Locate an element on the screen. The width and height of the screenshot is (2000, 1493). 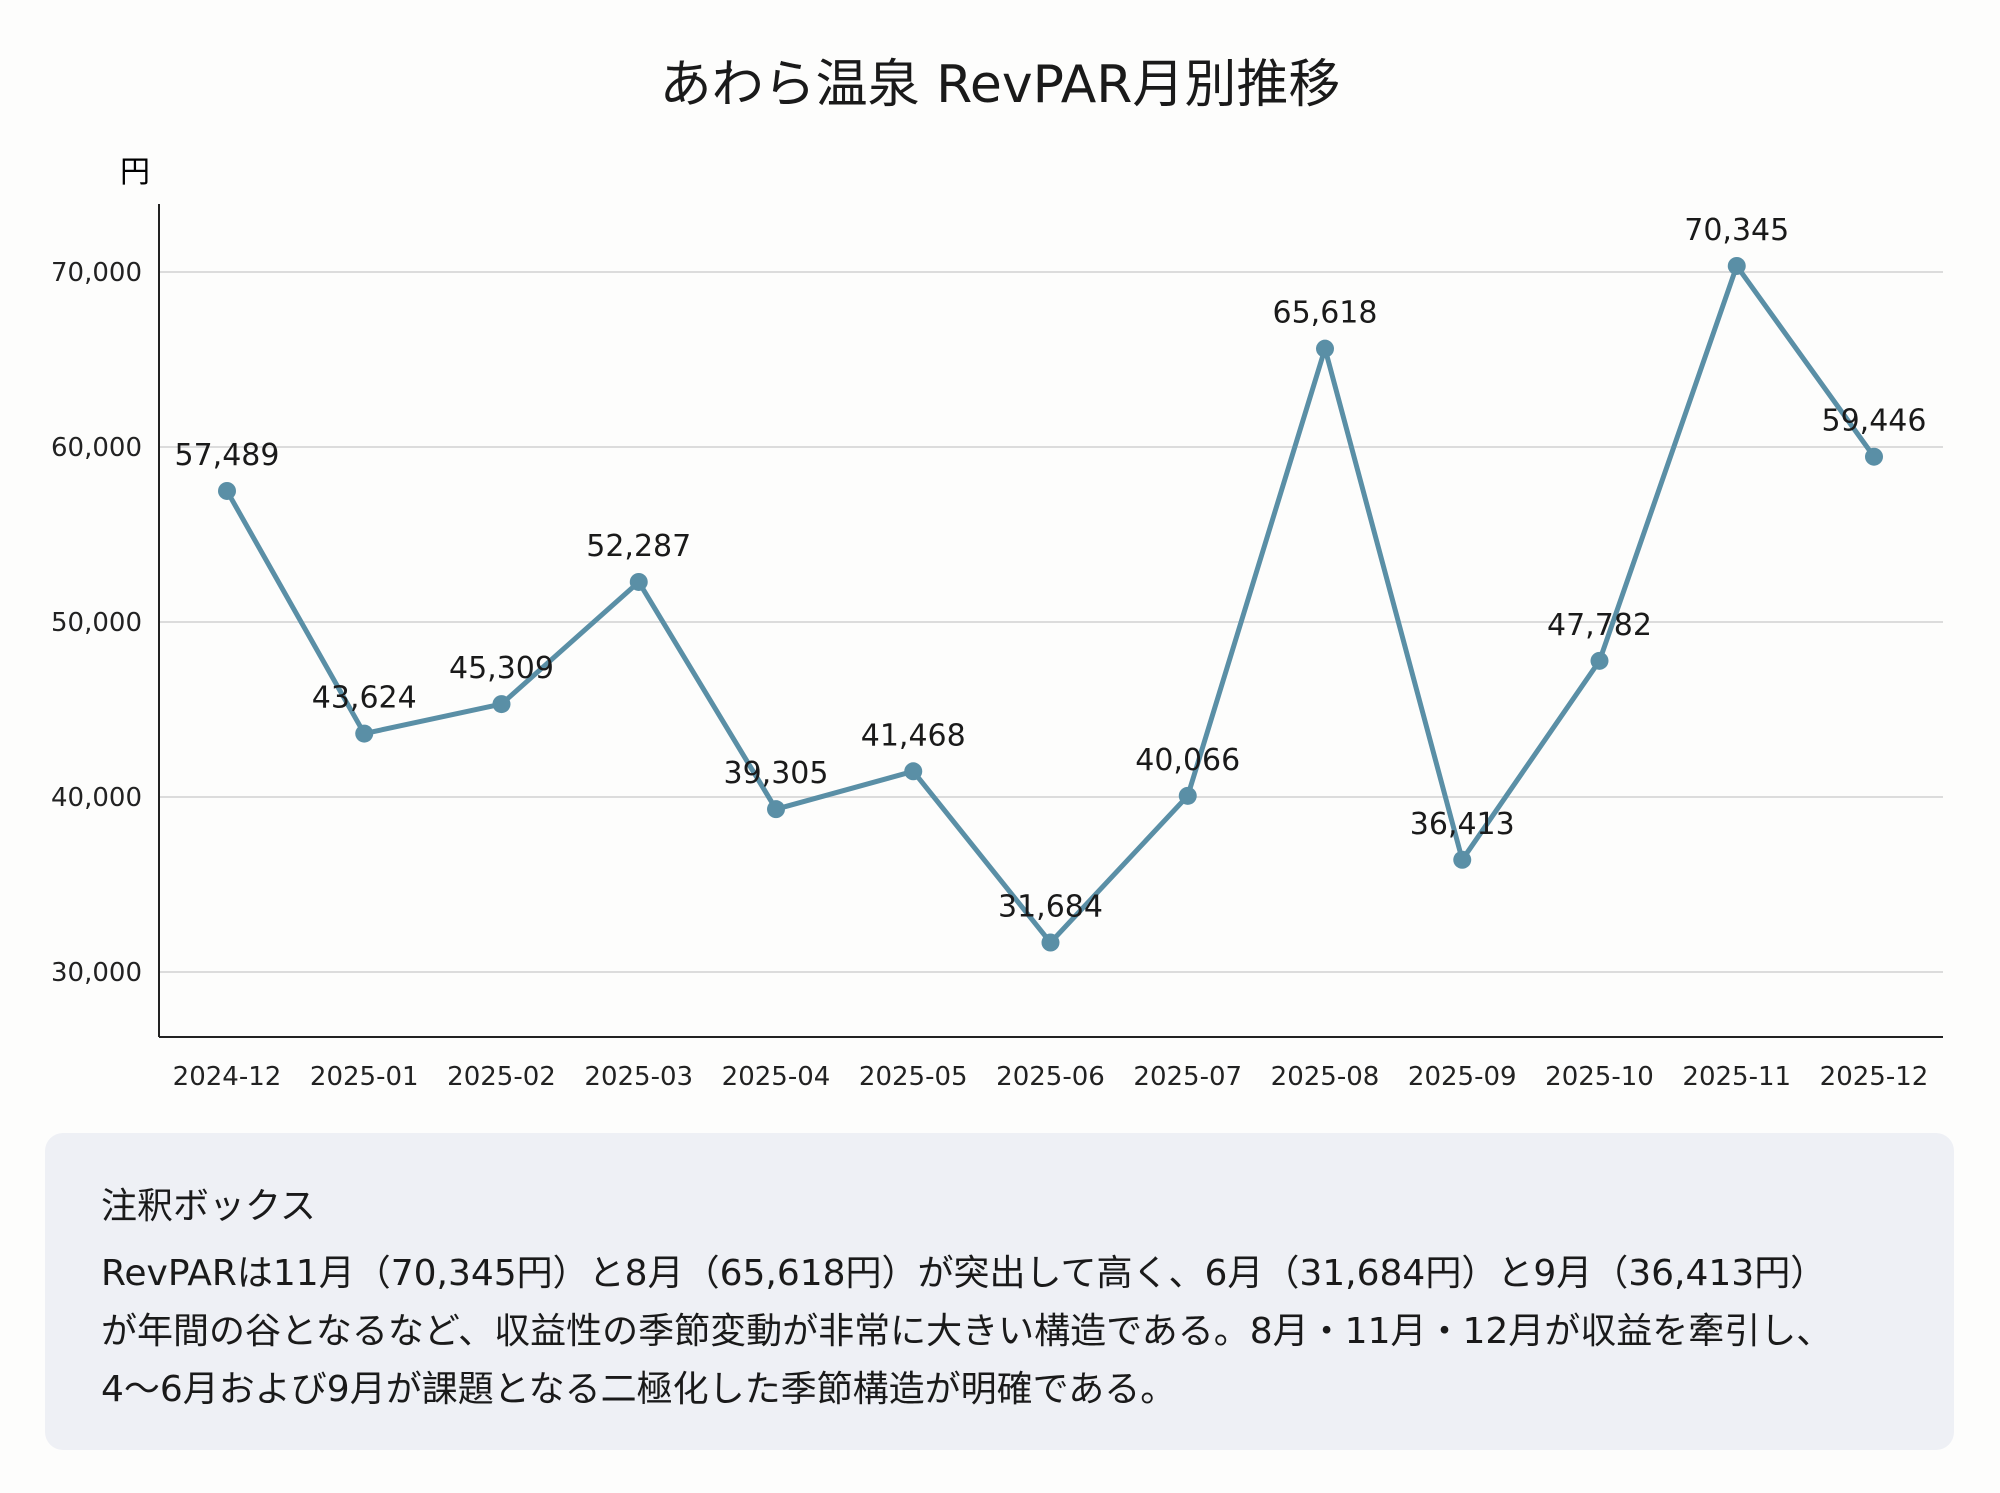
data-label: 36,413 is located at coordinates (1462, 824).